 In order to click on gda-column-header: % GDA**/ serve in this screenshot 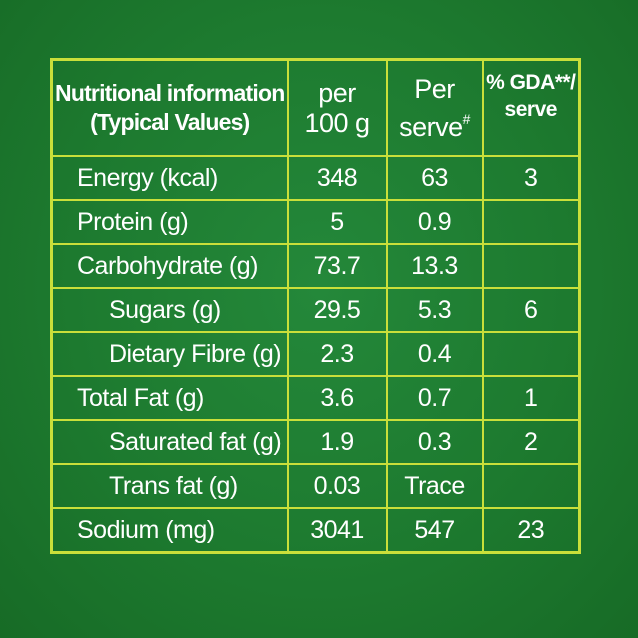, I will do `click(531, 107)`.